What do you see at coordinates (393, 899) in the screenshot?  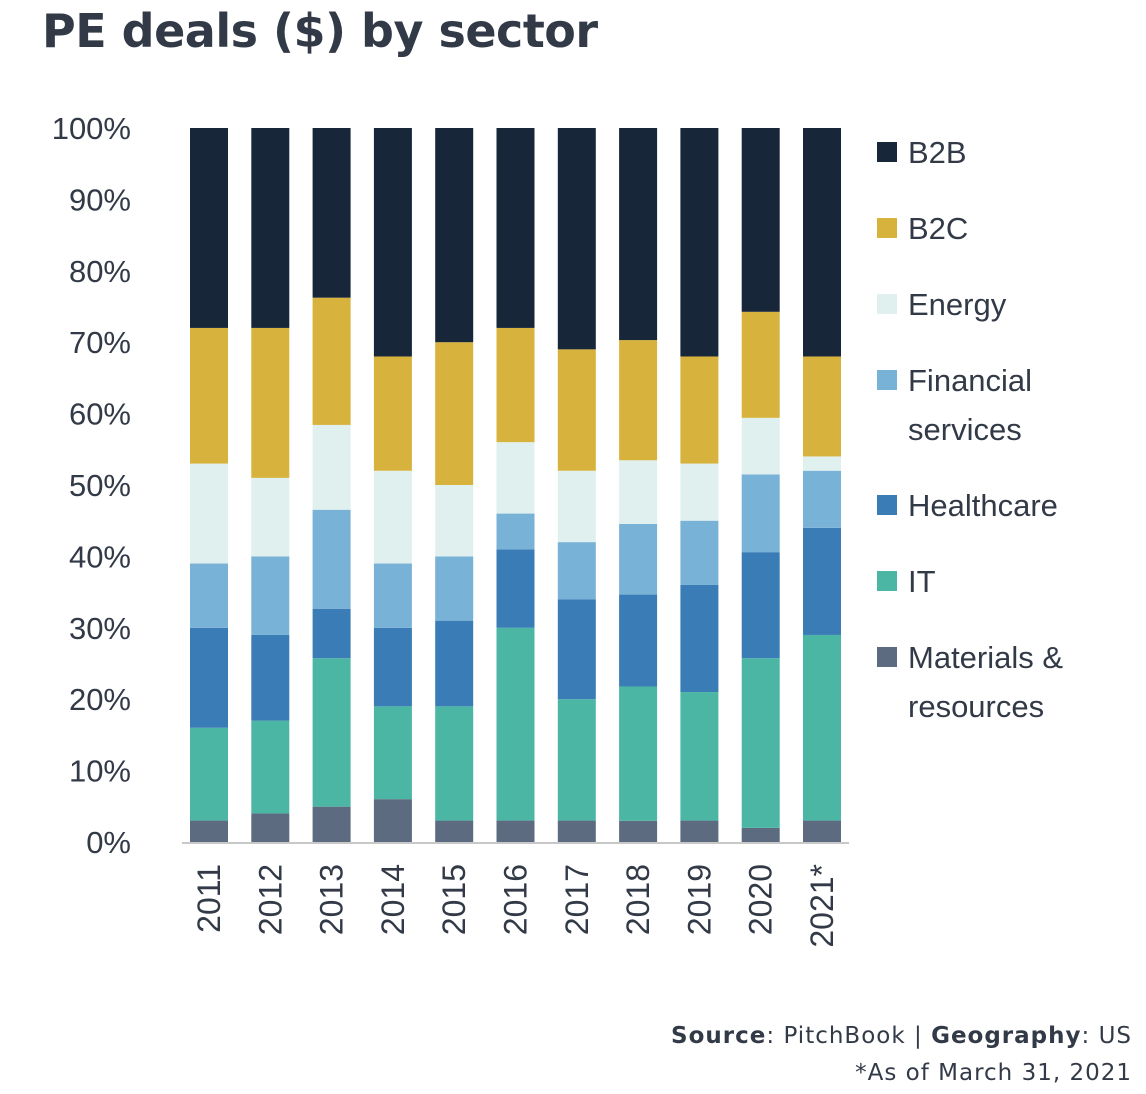 I see `x-tick-label: 2014` at bounding box center [393, 899].